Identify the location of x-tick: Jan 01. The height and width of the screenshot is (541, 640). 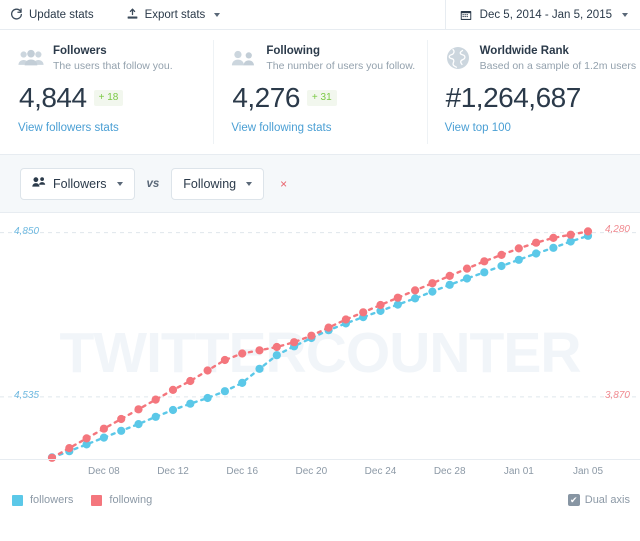
(518, 471).